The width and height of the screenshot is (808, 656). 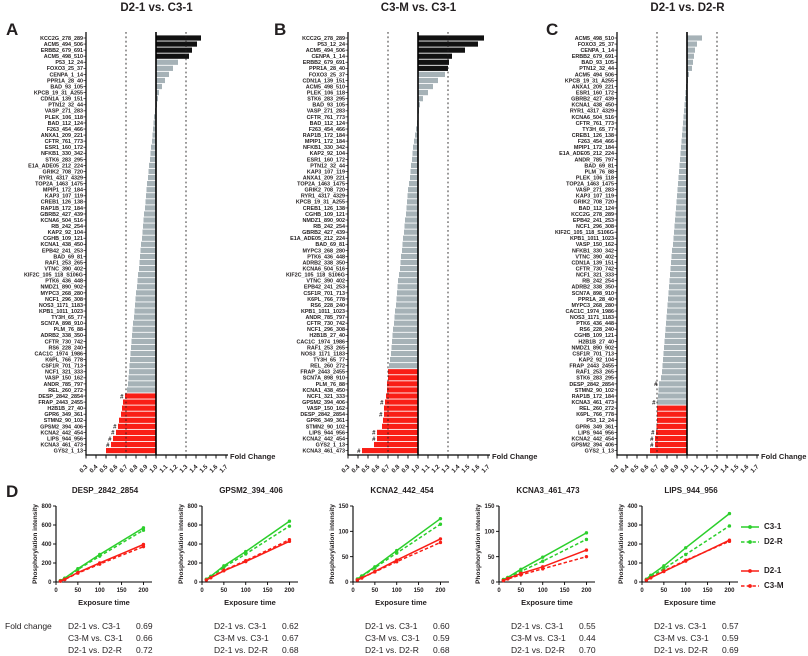 What do you see at coordinates (750, 585) in the screenshot?
I see `legend-swatch` at bounding box center [750, 585].